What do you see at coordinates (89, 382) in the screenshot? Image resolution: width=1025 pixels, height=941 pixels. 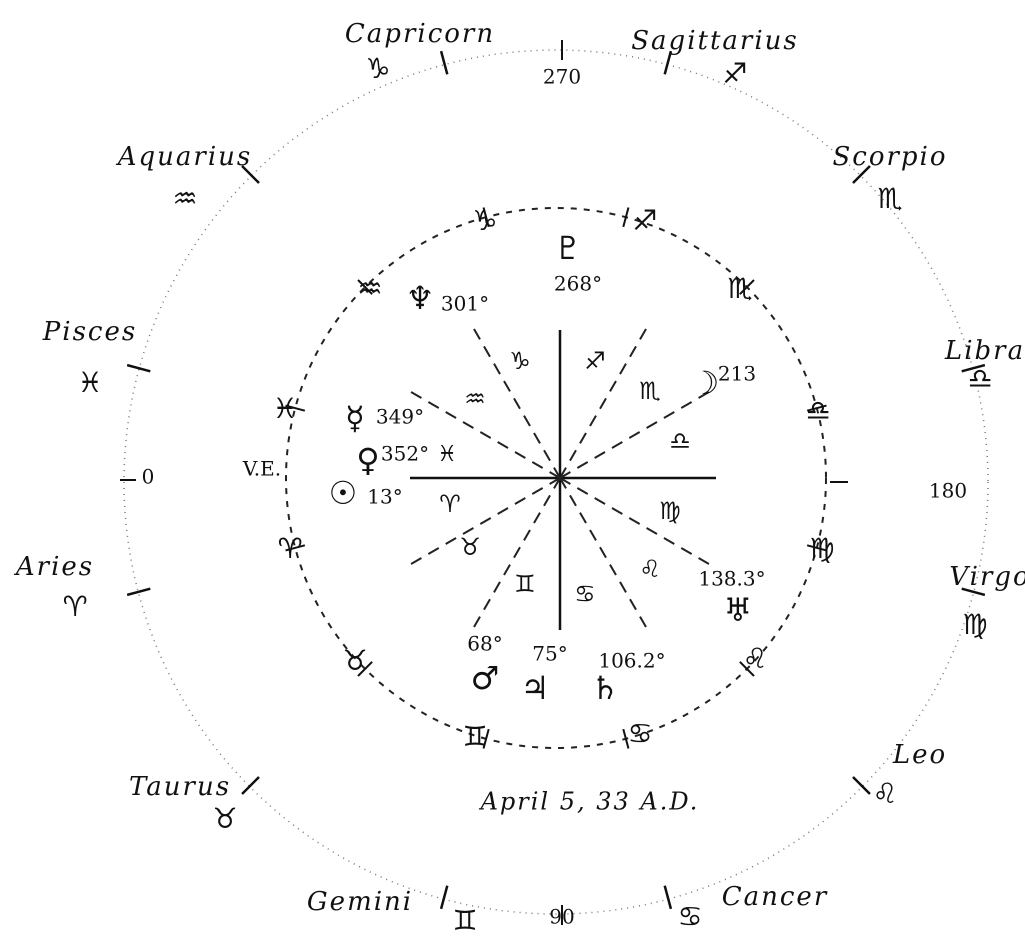 I see `sign-glyph: ♓` at bounding box center [89, 382].